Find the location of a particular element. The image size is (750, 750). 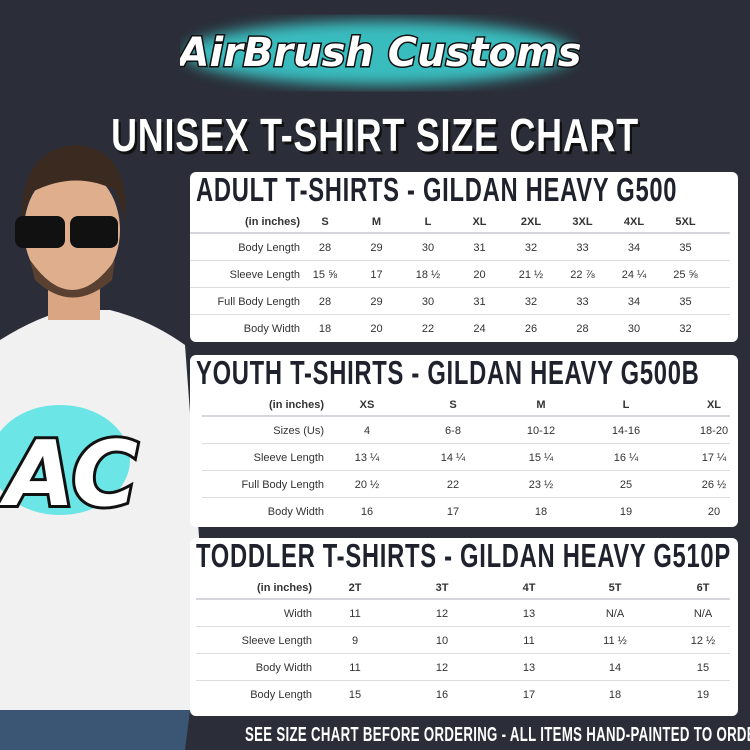

table-row: Body Width 11 12 13 14 15 is located at coordinates (463, 667).